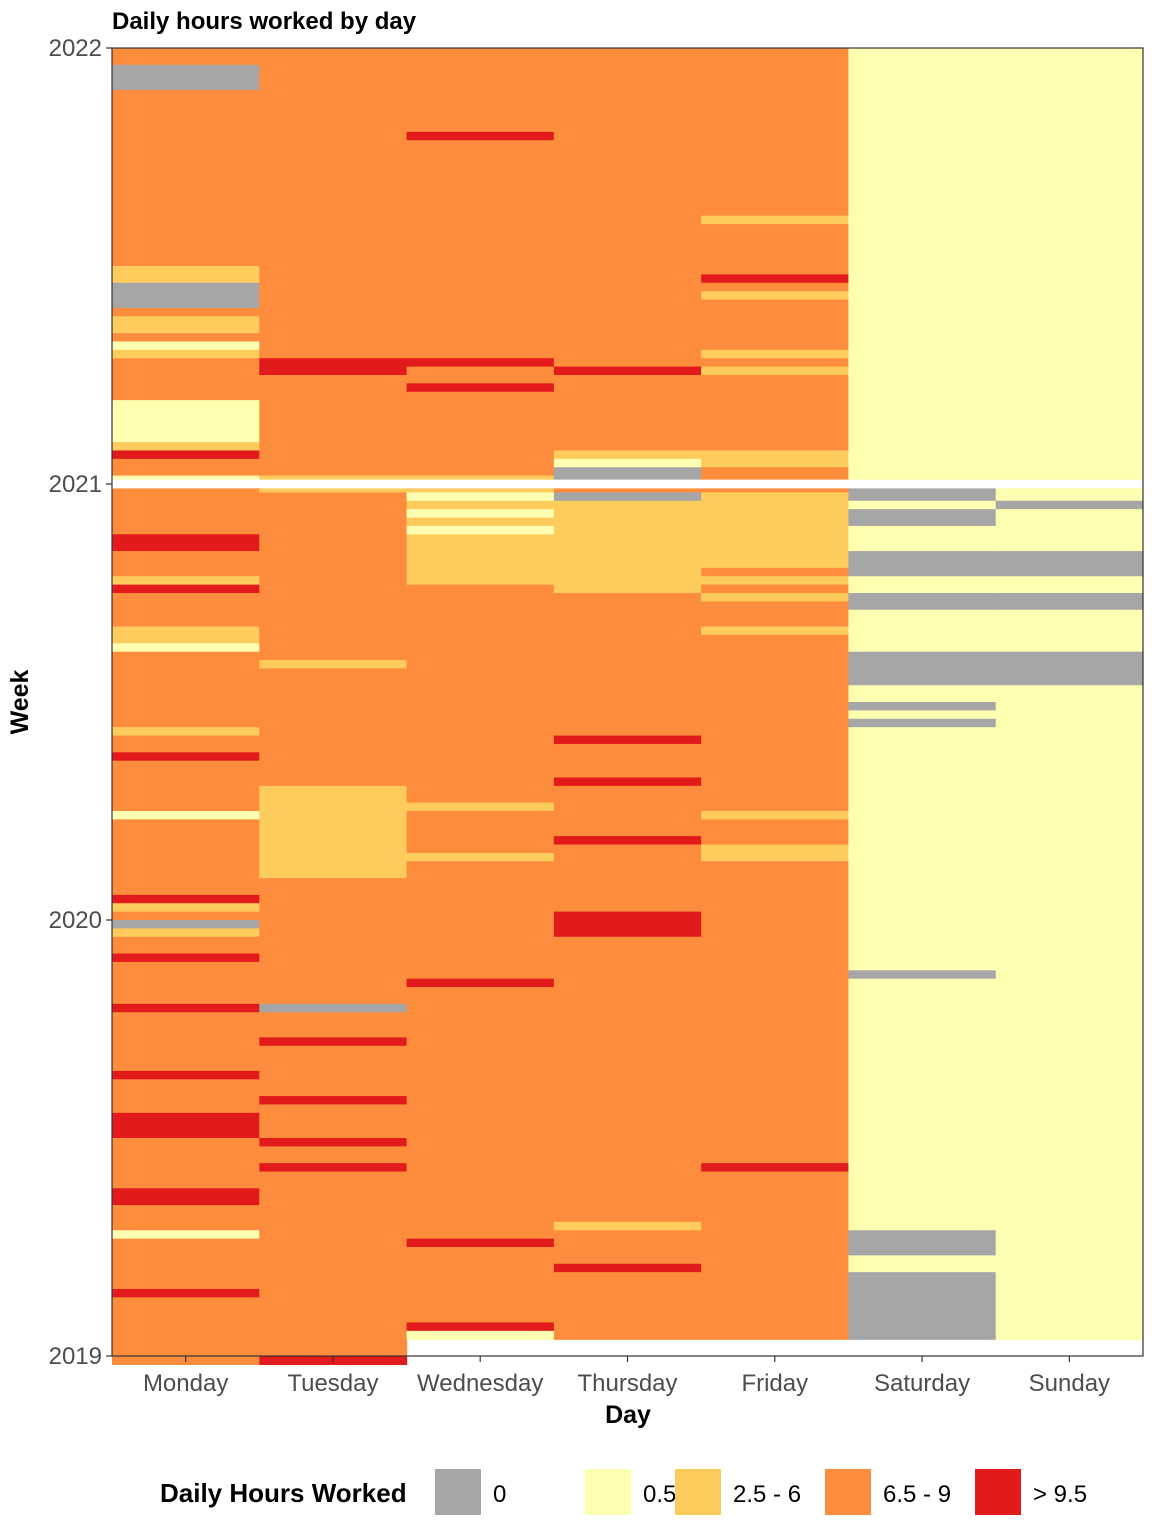  Describe the element at coordinates (185, 1383) in the screenshot. I see `x-tick-label: Monday` at that location.